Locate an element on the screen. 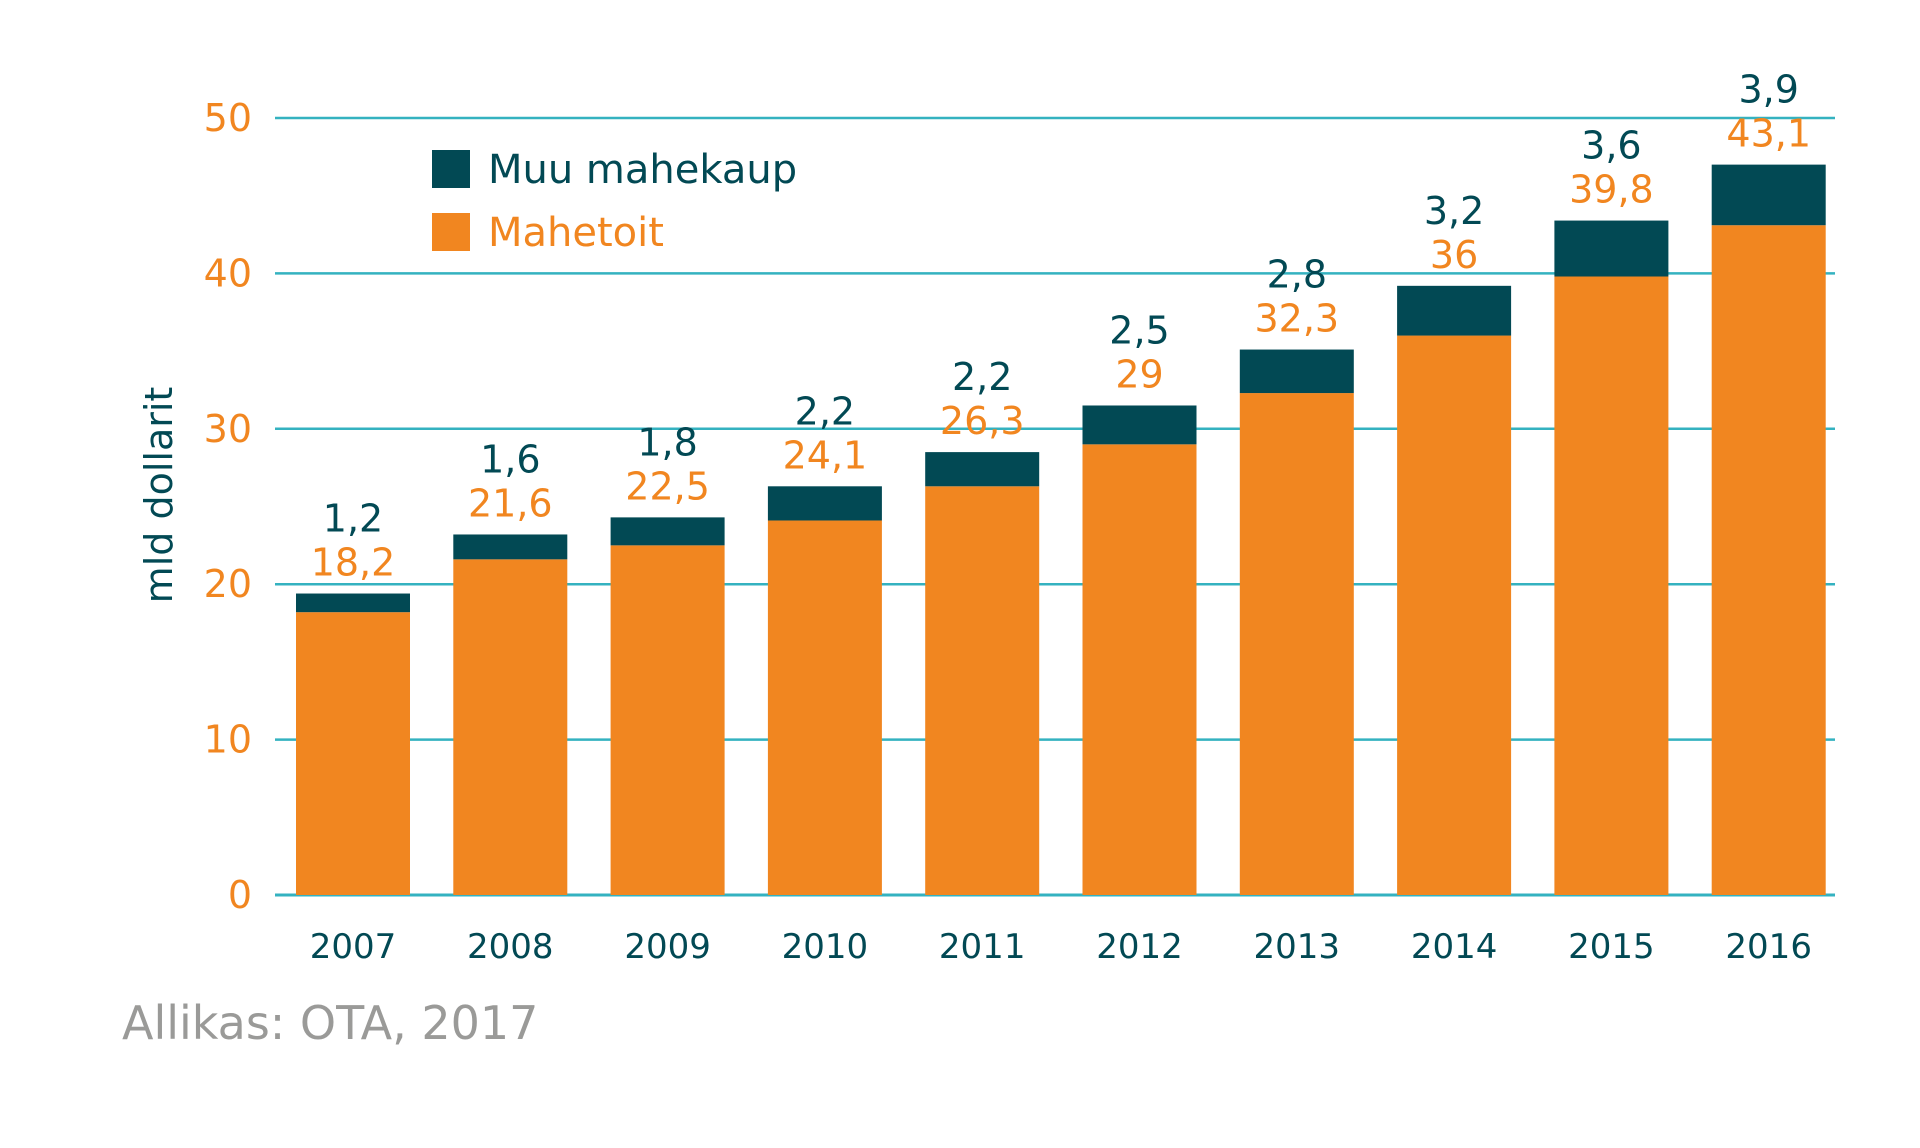  x-tick-label: 2014 is located at coordinates (1454, 947).